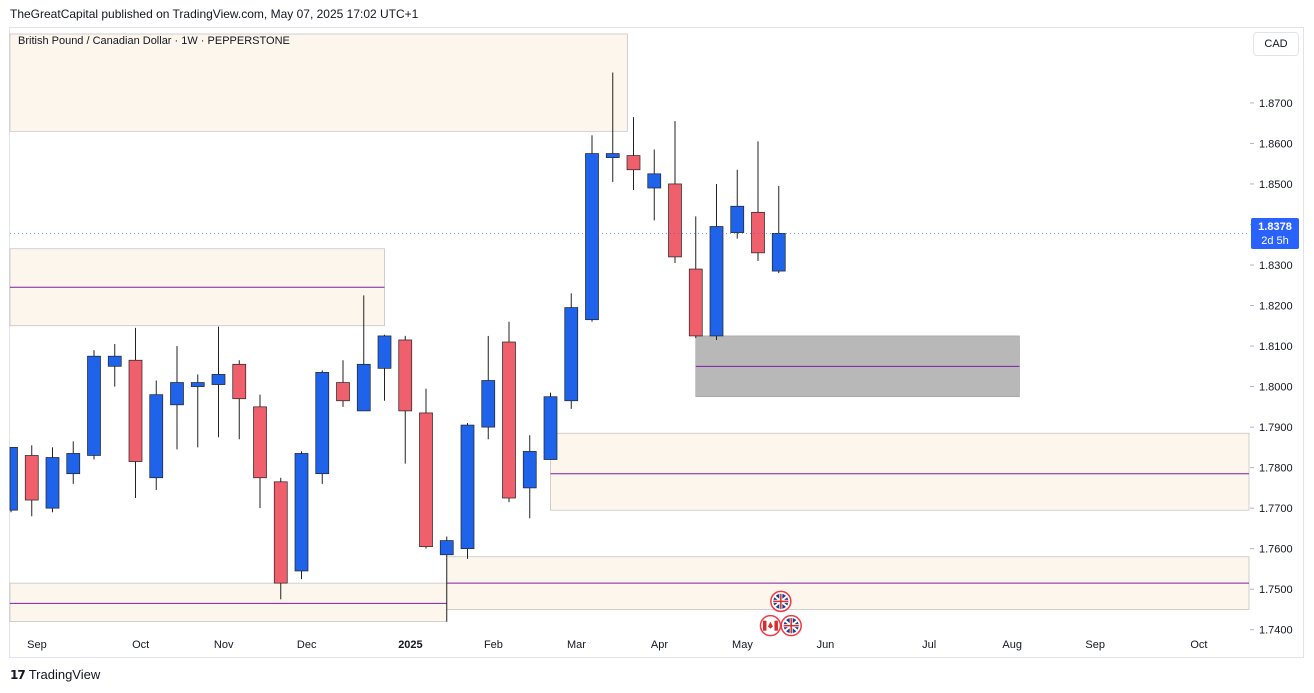 The height and width of the screenshot is (693, 1314). I want to click on y-tick-label: 1.7600, so click(1276, 550).